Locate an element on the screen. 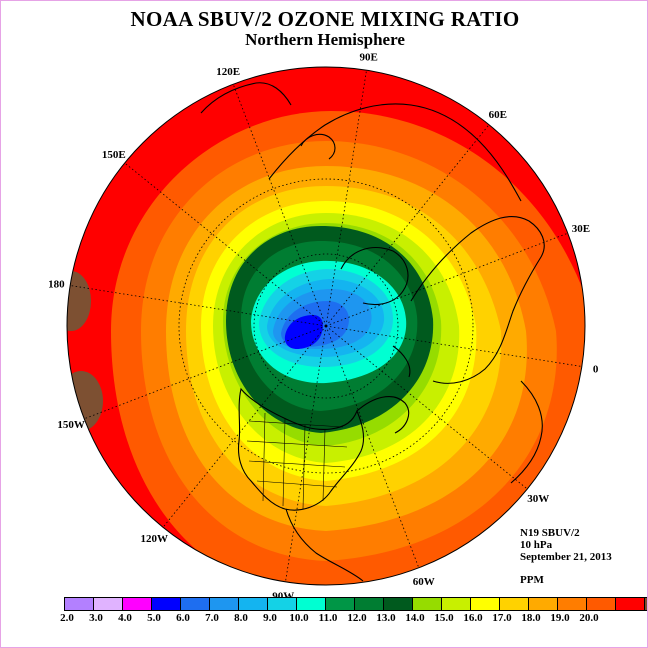  band-20-plus-west is located at coordinates (79, 301).